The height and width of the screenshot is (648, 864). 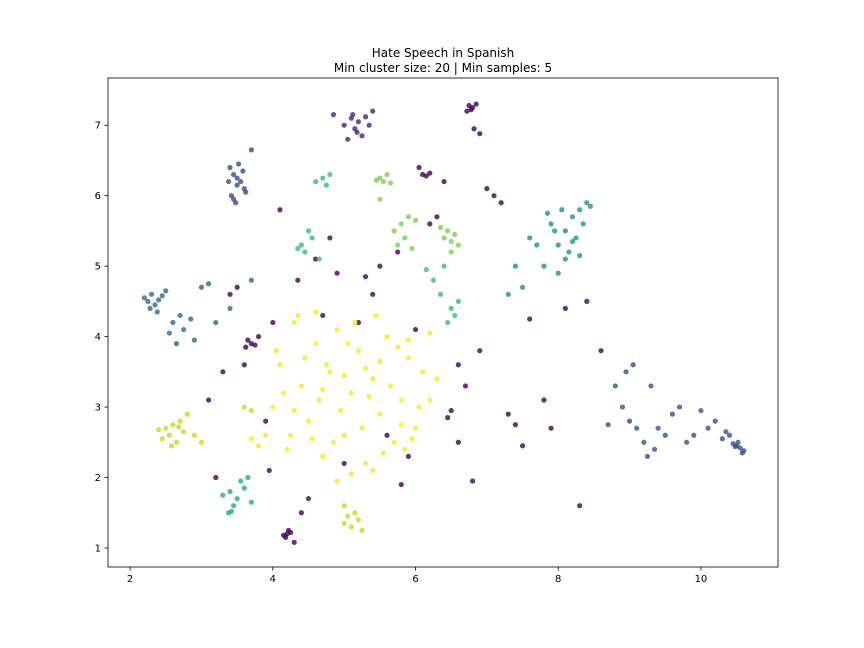 What do you see at coordinates (98, 267) in the screenshot?
I see `y-tick-label: 5` at bounding box center [98, 267].